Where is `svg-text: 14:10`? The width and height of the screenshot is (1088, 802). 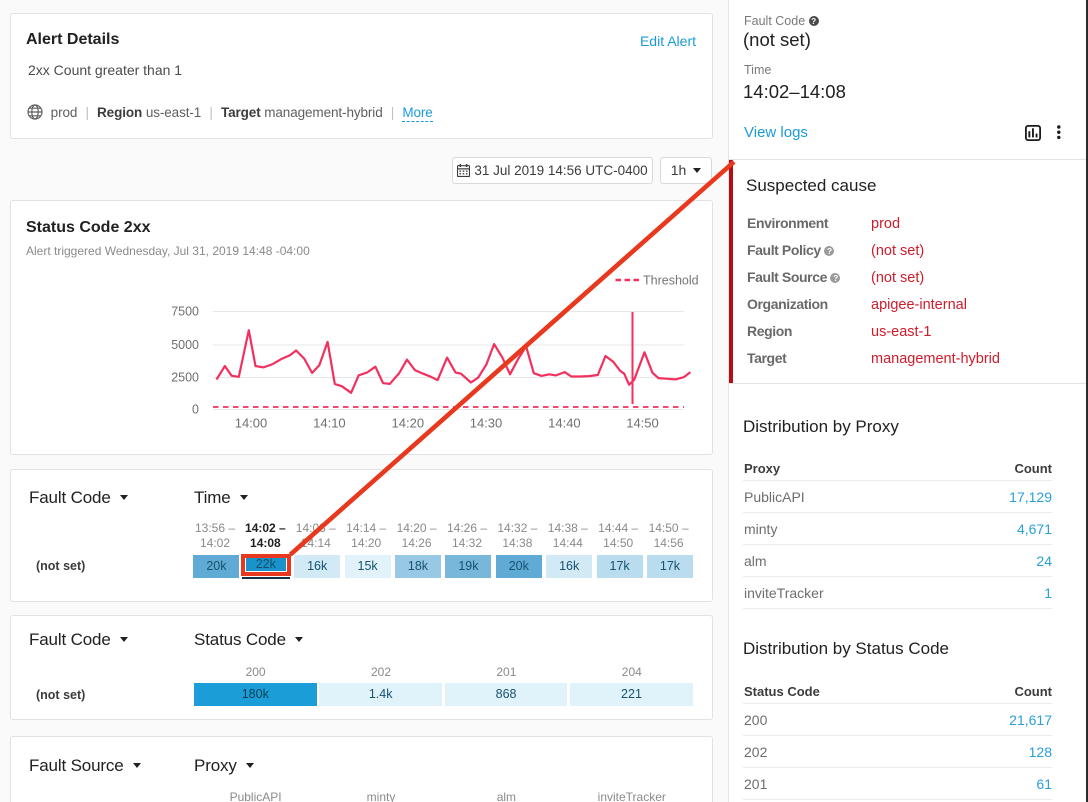 svg-text: 14:10 is located at coordinates (329, 423).